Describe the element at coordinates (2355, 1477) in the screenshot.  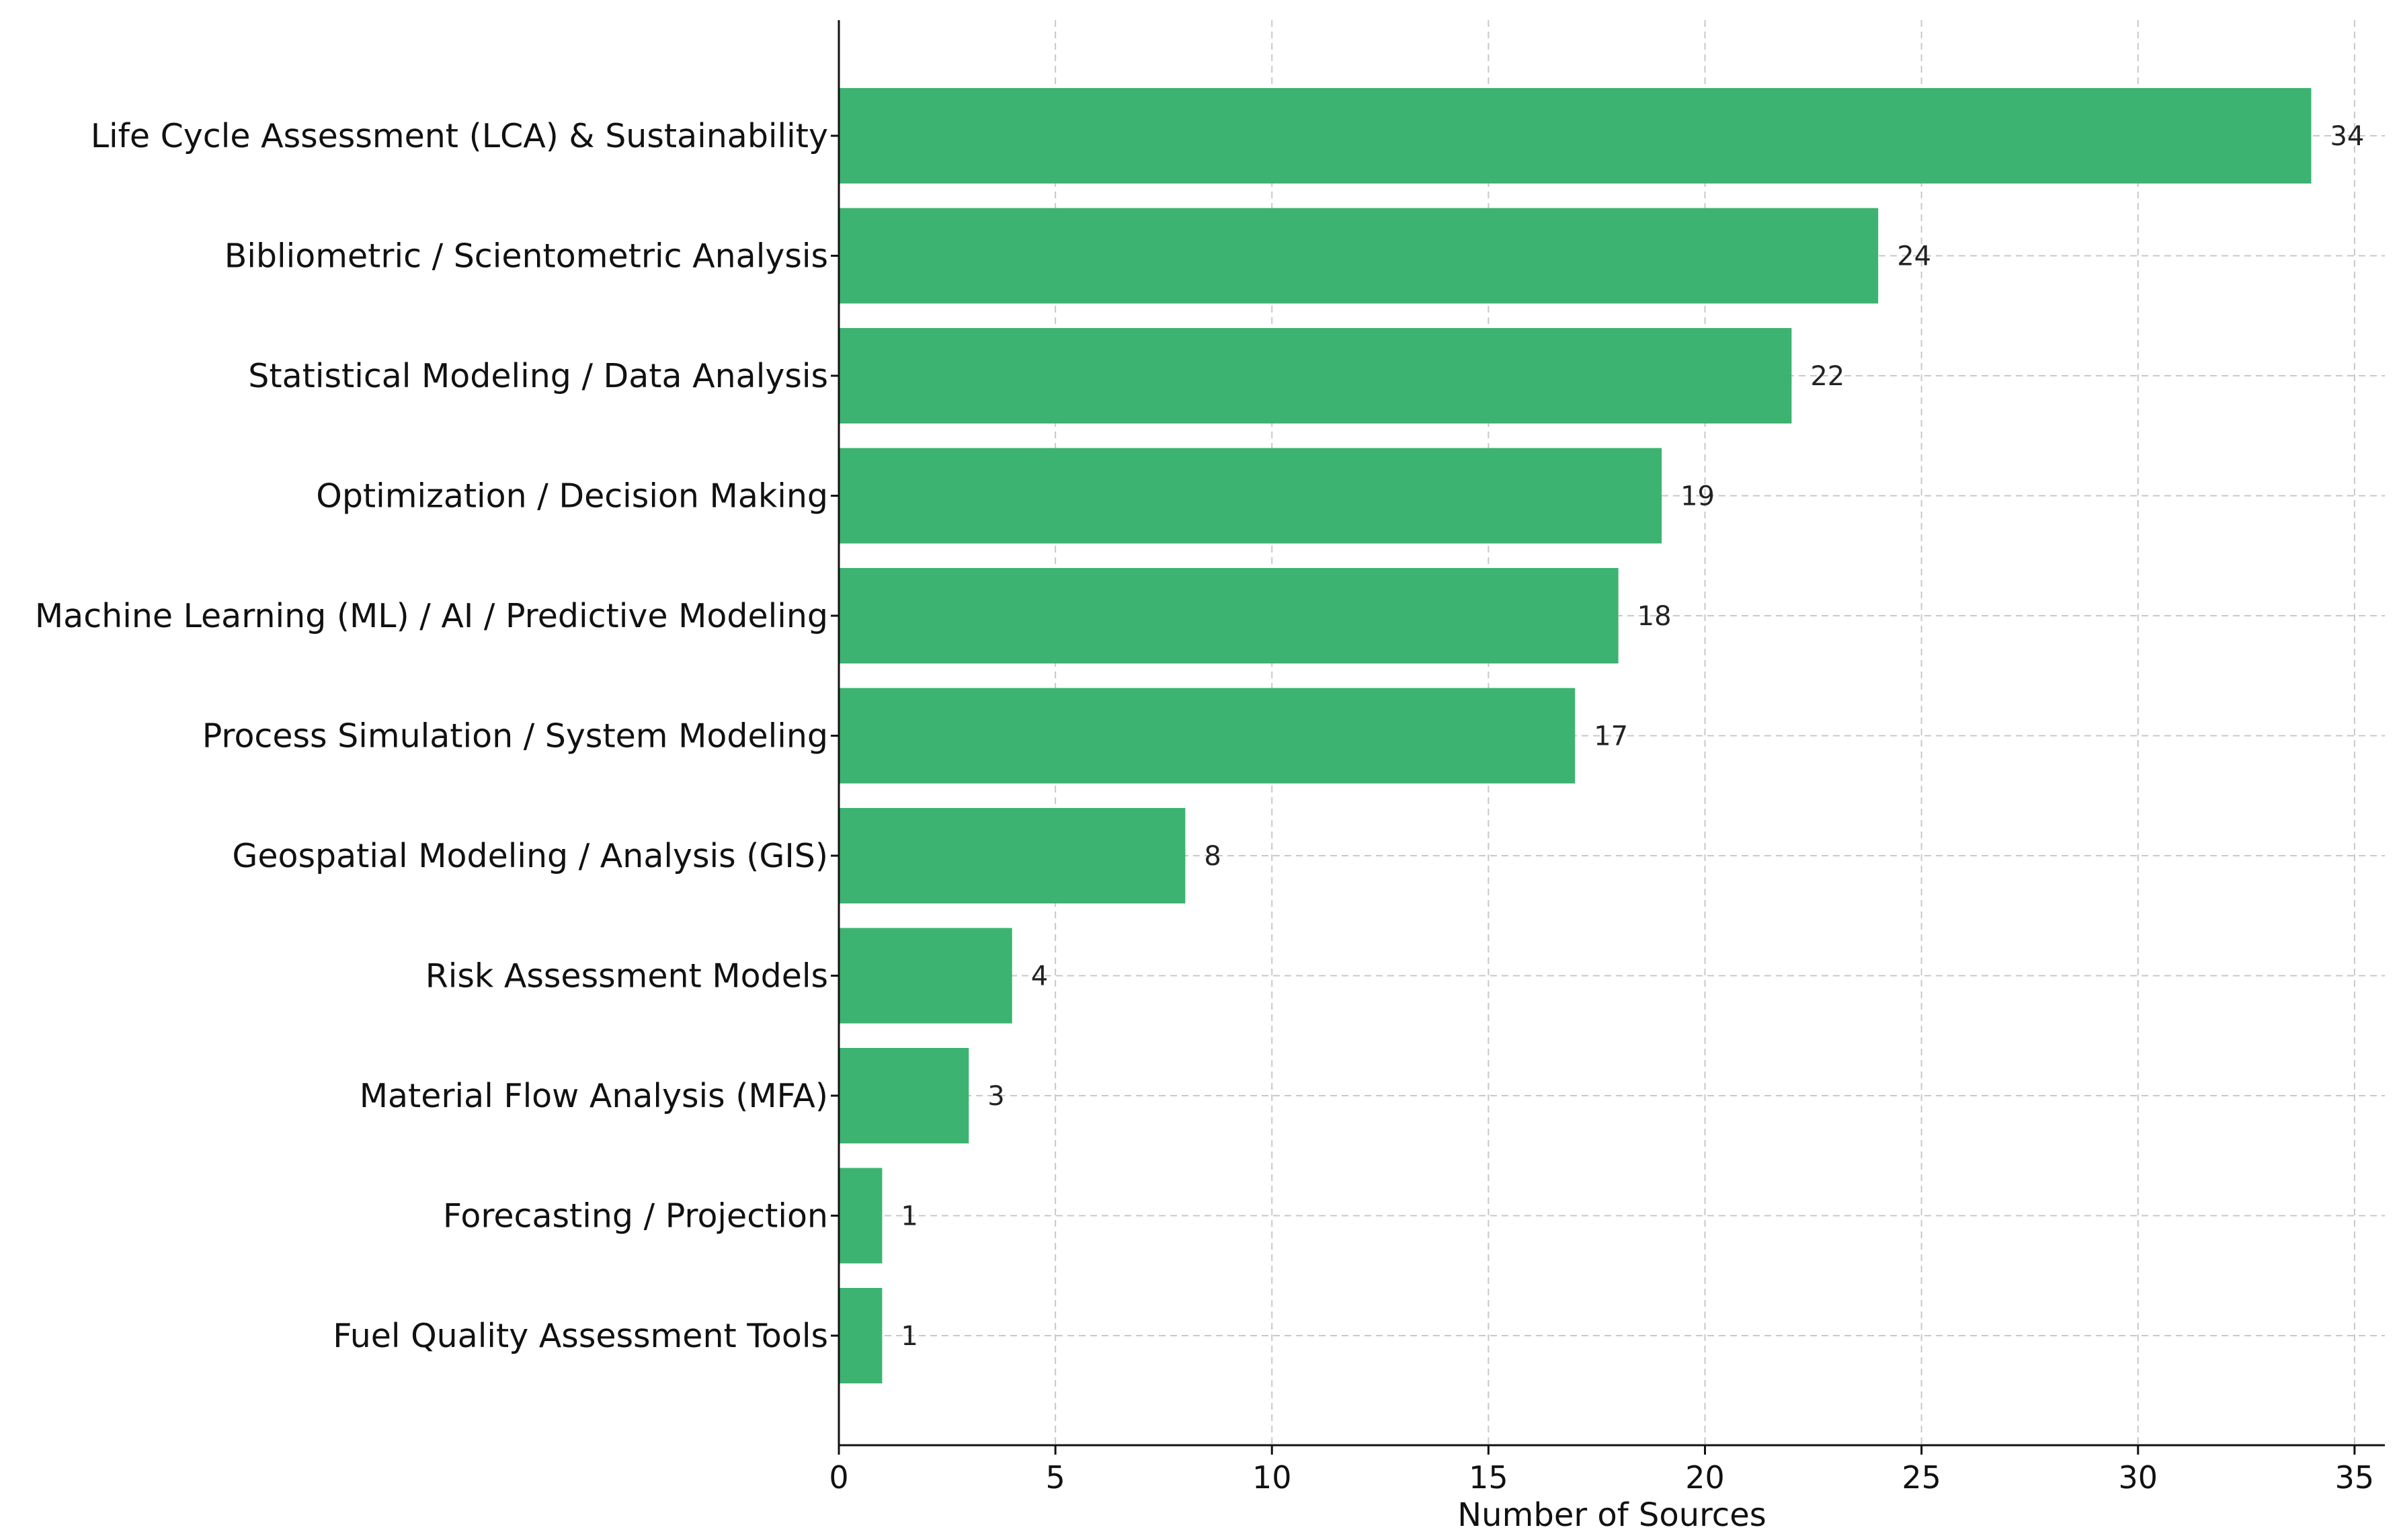
I see `x-tick-label-35: 35` at that location.